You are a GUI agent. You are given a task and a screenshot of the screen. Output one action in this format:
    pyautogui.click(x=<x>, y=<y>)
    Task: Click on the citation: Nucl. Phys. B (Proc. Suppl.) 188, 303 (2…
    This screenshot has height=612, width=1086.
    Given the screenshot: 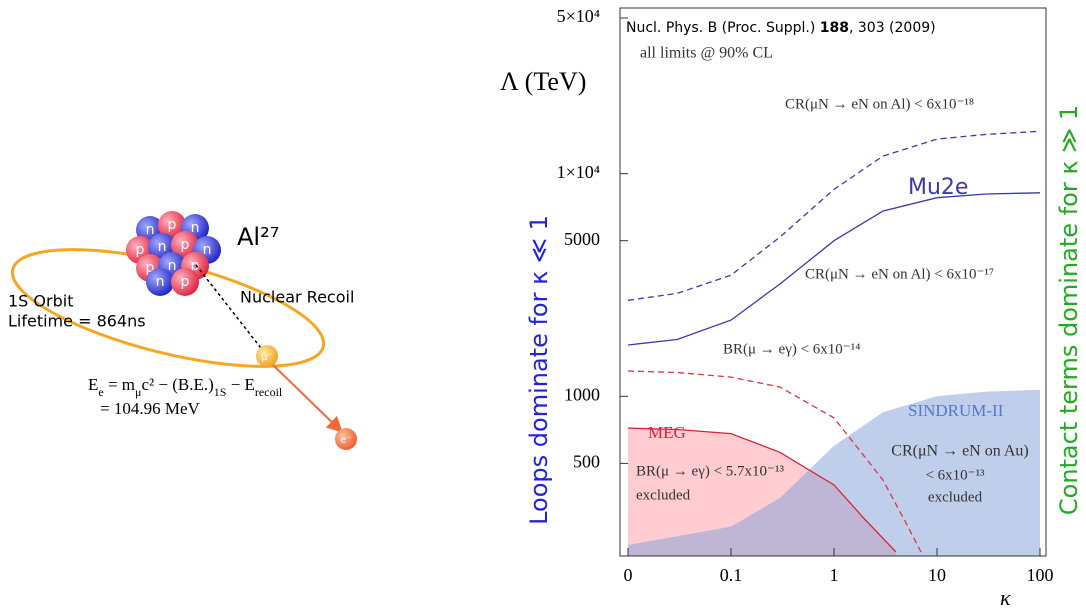 What is the action you would take?
    pyautogui.click(x=781, y=28)
    